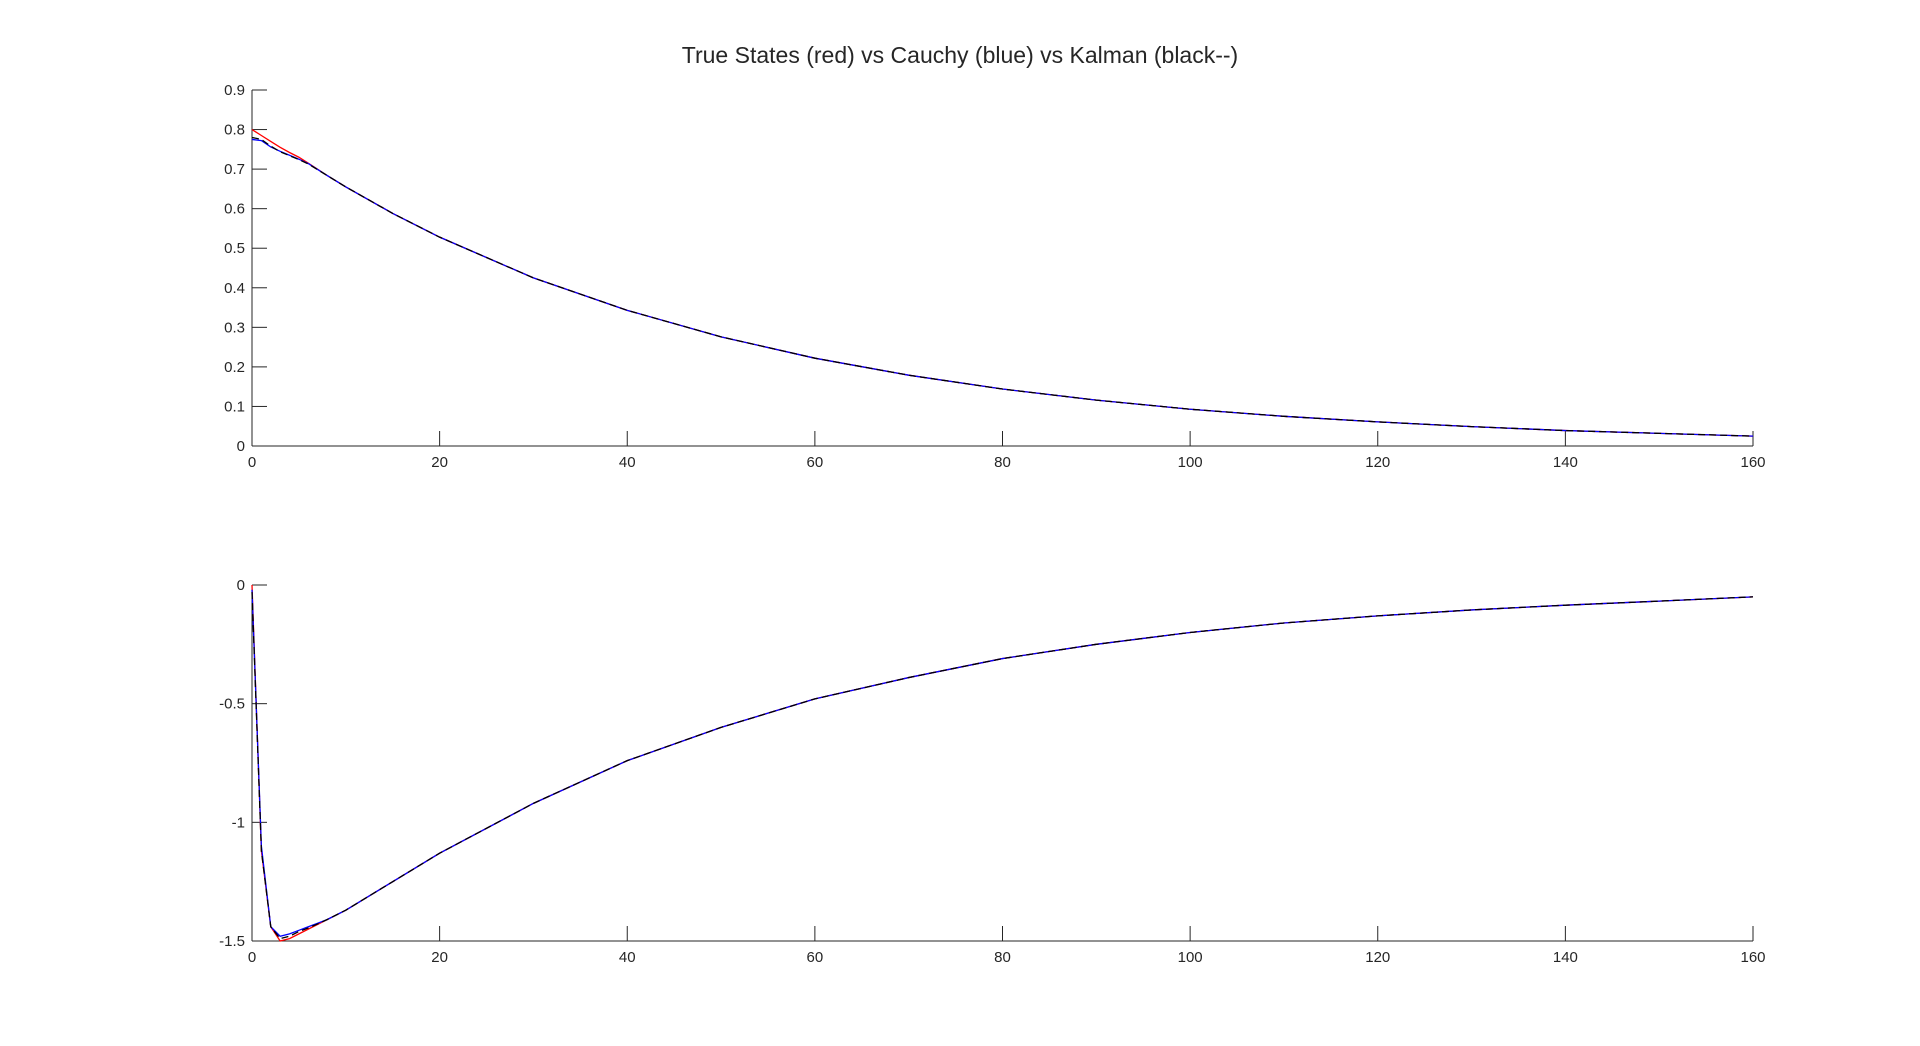 The image size is (1920, 1046). What do you see at coordinates (234, 288) in the screenshot?
I see `top-y-tick-label: 0.4` at bounding box center [234, 288].